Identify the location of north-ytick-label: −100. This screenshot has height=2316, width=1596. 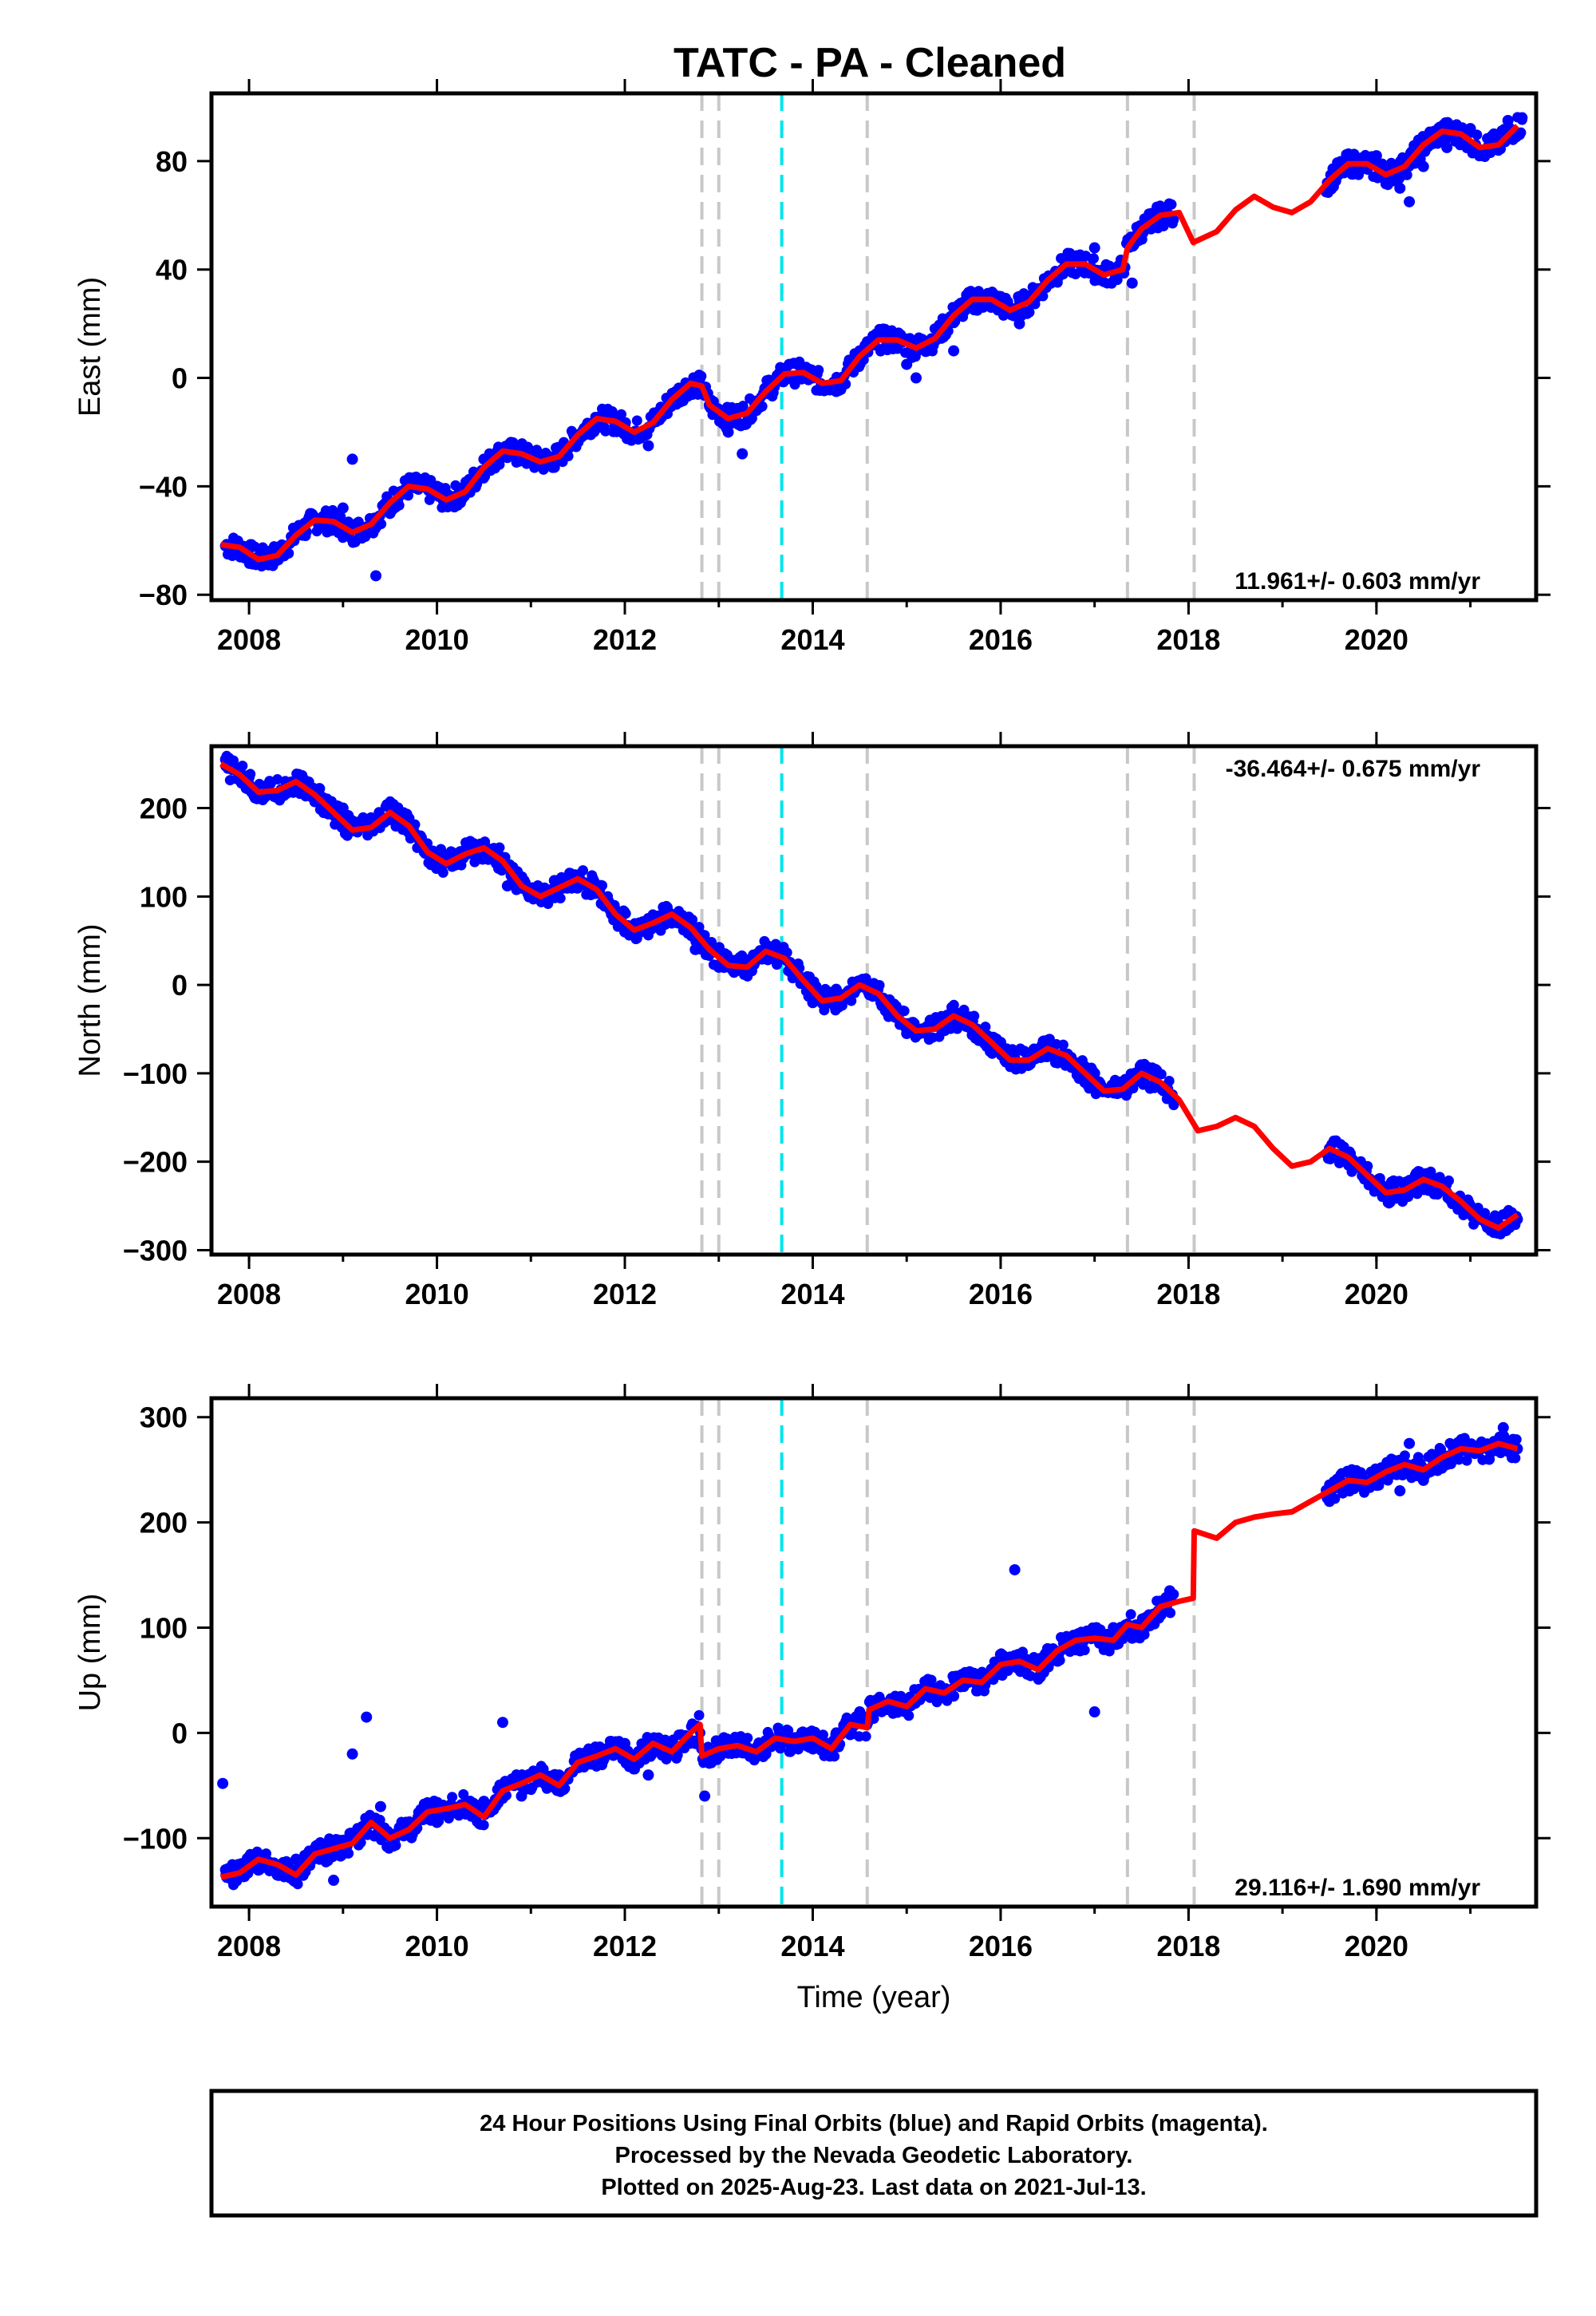
(155, 1073).